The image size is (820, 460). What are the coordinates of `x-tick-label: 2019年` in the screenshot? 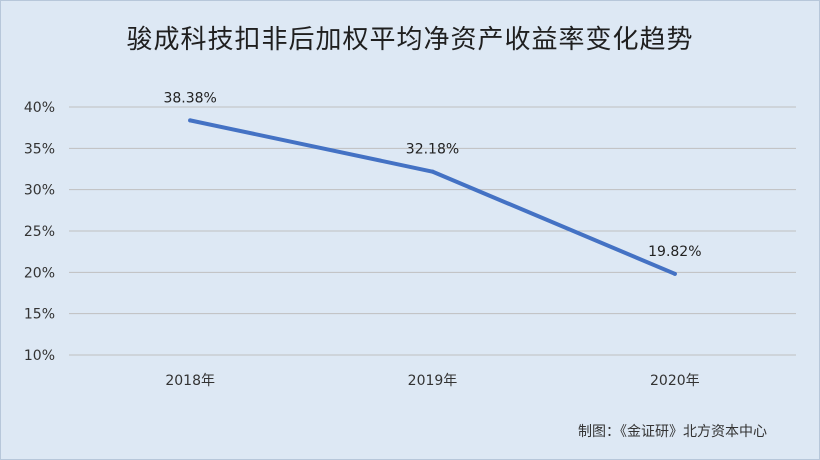 It's located at (433, 381).